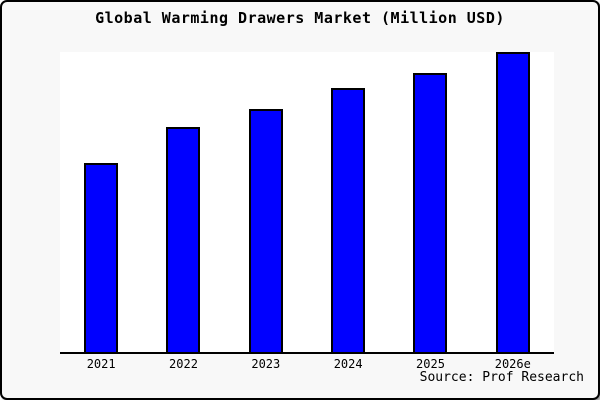  I want to click on bar-2026e, so click(512, 202).